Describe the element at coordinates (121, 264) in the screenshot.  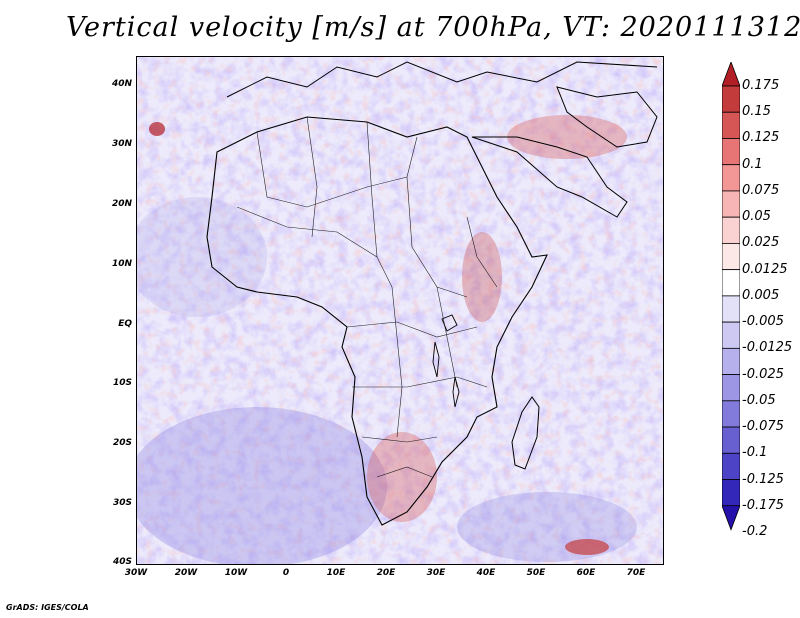
I see `lat-label: 10N` at that location.